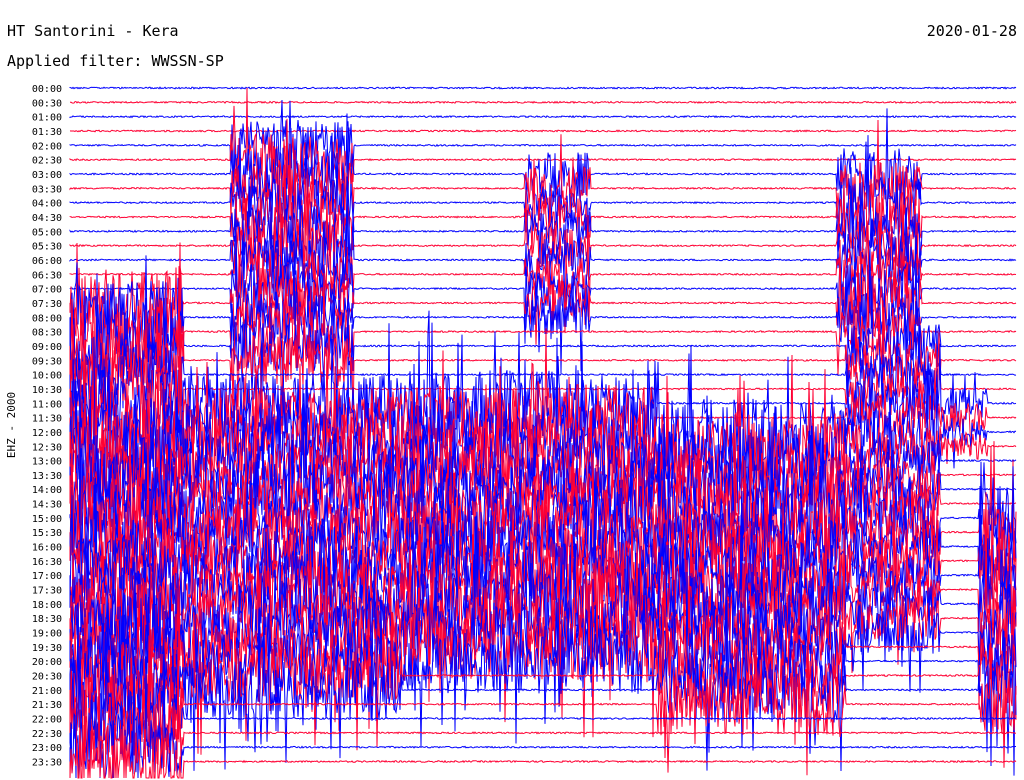 The image size is (1024, 780). I want to click on row-label-0800: 08:00, so click(47, 318).